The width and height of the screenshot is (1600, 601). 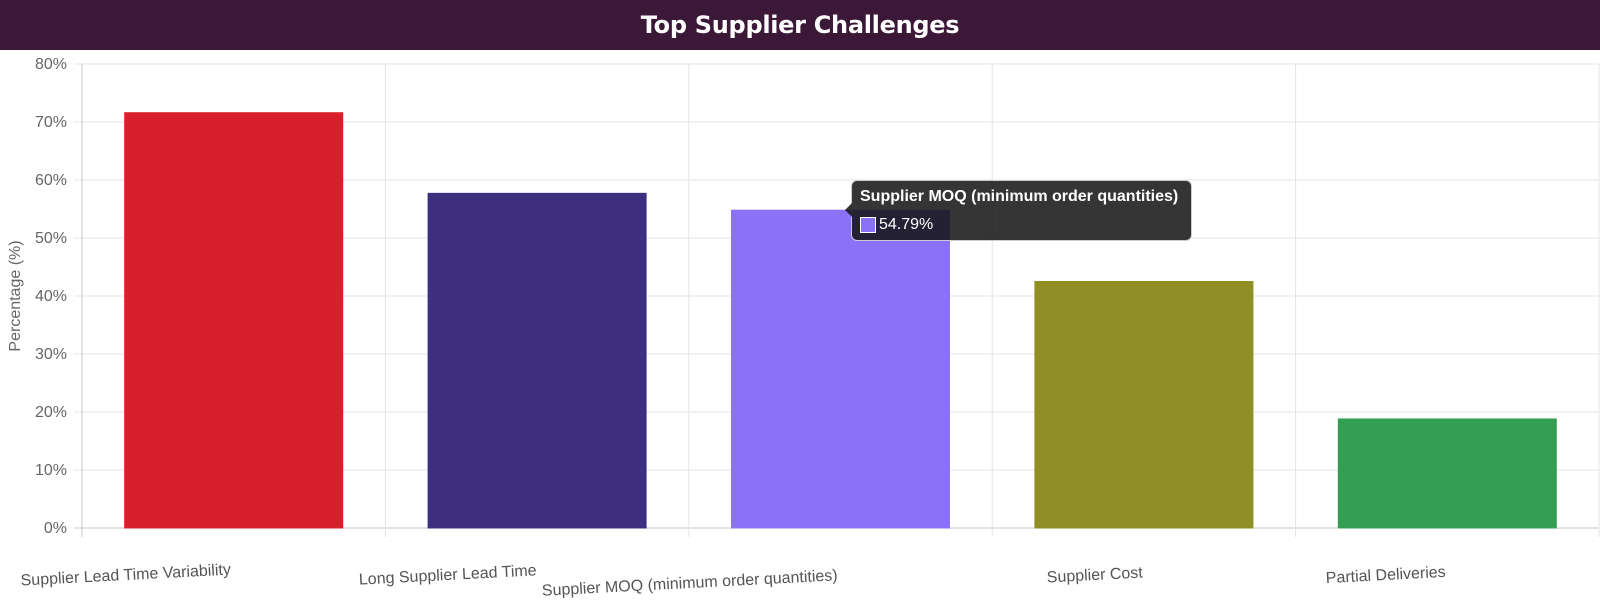 I want to click on x-tick-label: Long Supplier Lead Time, so click(x=447, y=575).